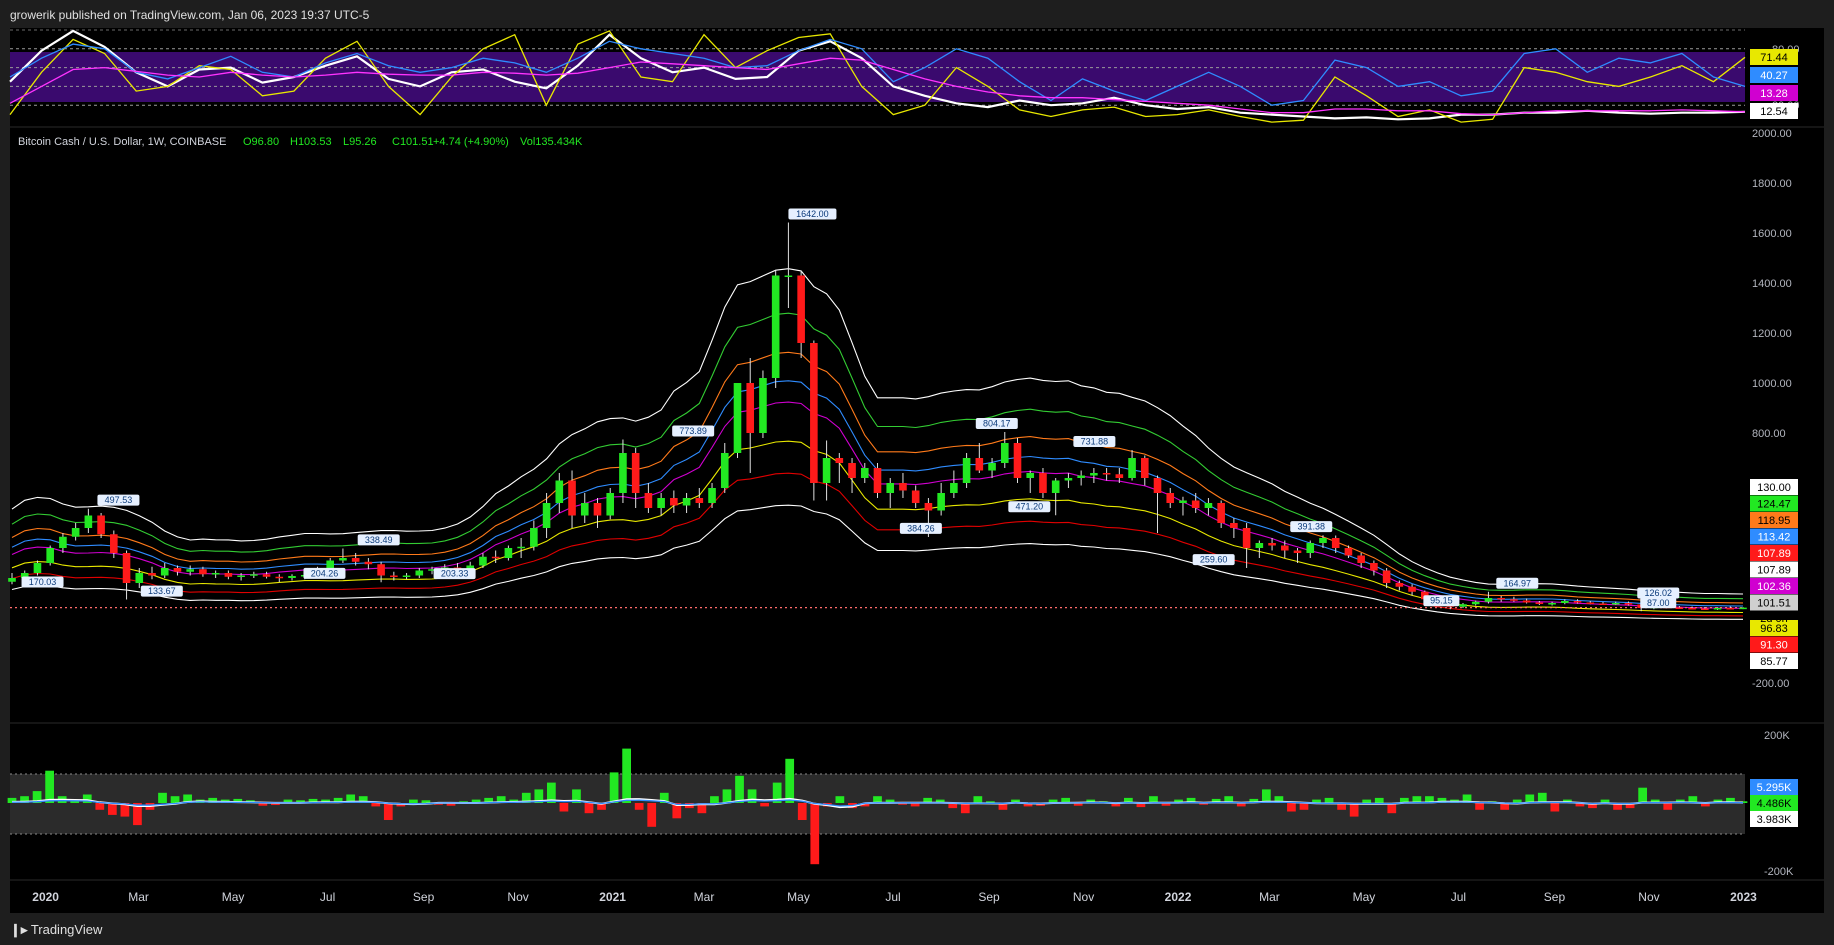 Image resolution: width=1834 pixels, height=945 pixels. What do you see at coordinates (138, 897) in the screenshot?
I see `time-axis-tick: Mar` at bounding box center [138, 897].